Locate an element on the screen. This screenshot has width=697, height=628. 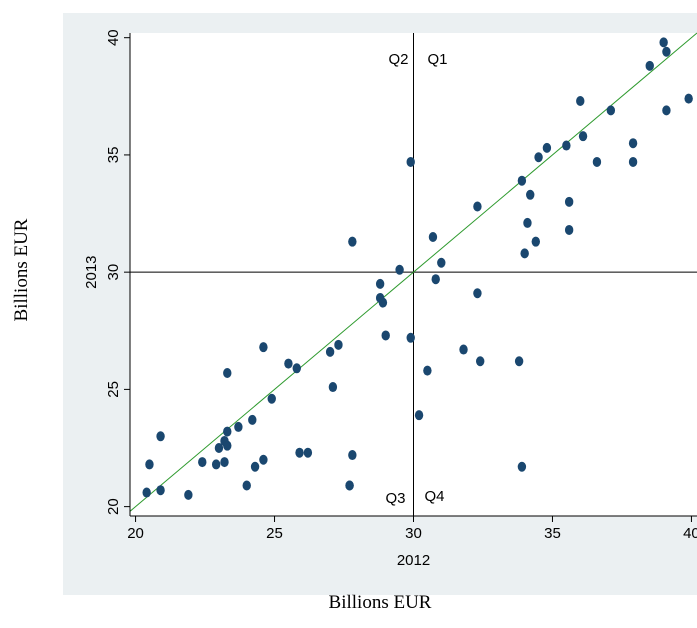
x-axis: 20 25 30 35 40 is located at coordinates (412, 528).